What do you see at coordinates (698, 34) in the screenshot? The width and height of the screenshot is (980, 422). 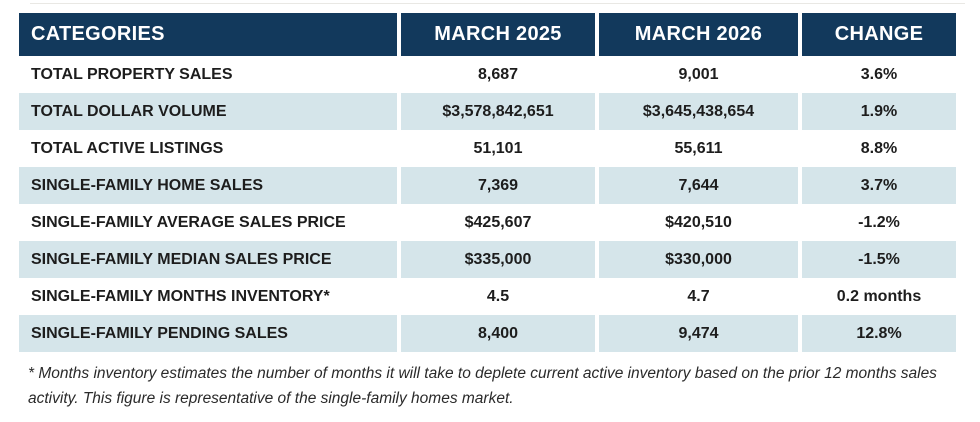 I see `header-march-2026: MARCH 2026` at bounding box center [698, 34].